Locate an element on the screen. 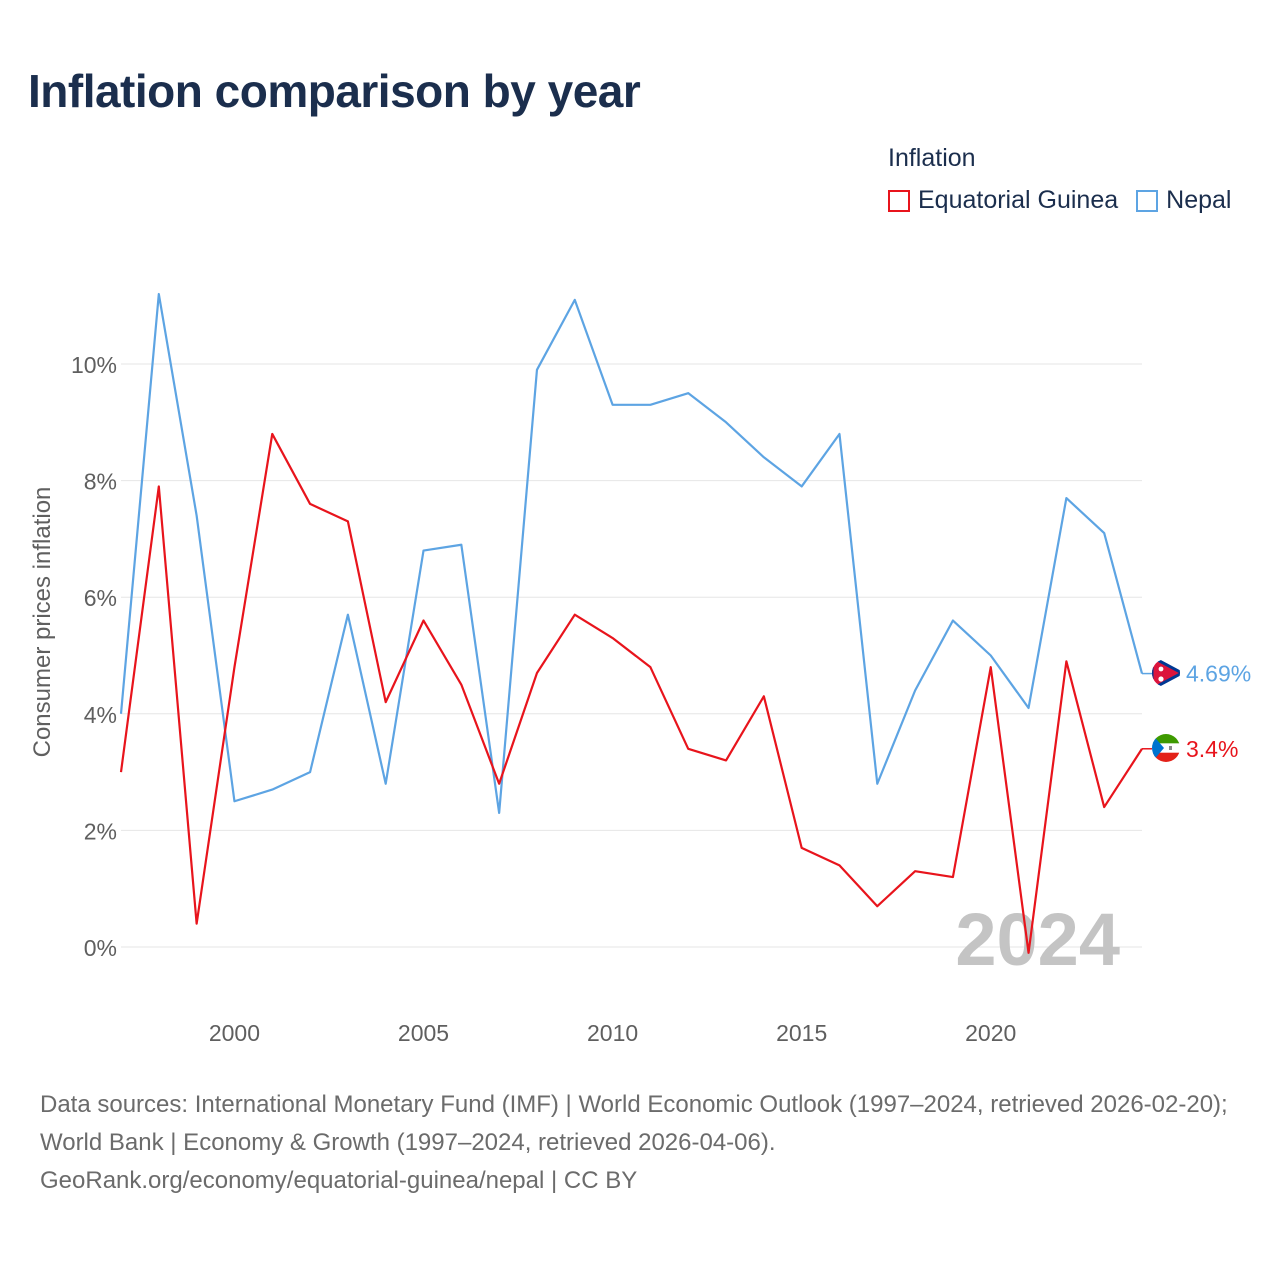  y-tick-label: 8% is located at coordinates (100, 482).